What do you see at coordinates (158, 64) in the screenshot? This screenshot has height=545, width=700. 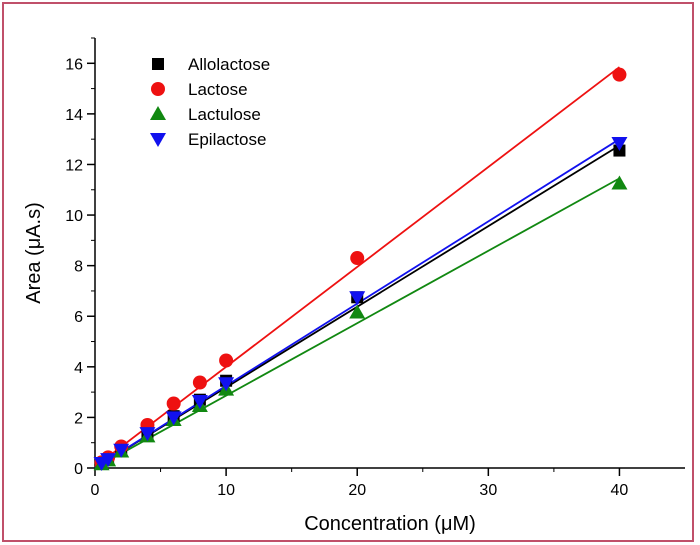 I see `legend-marker-allolactose` at bounding box center [158, 64].